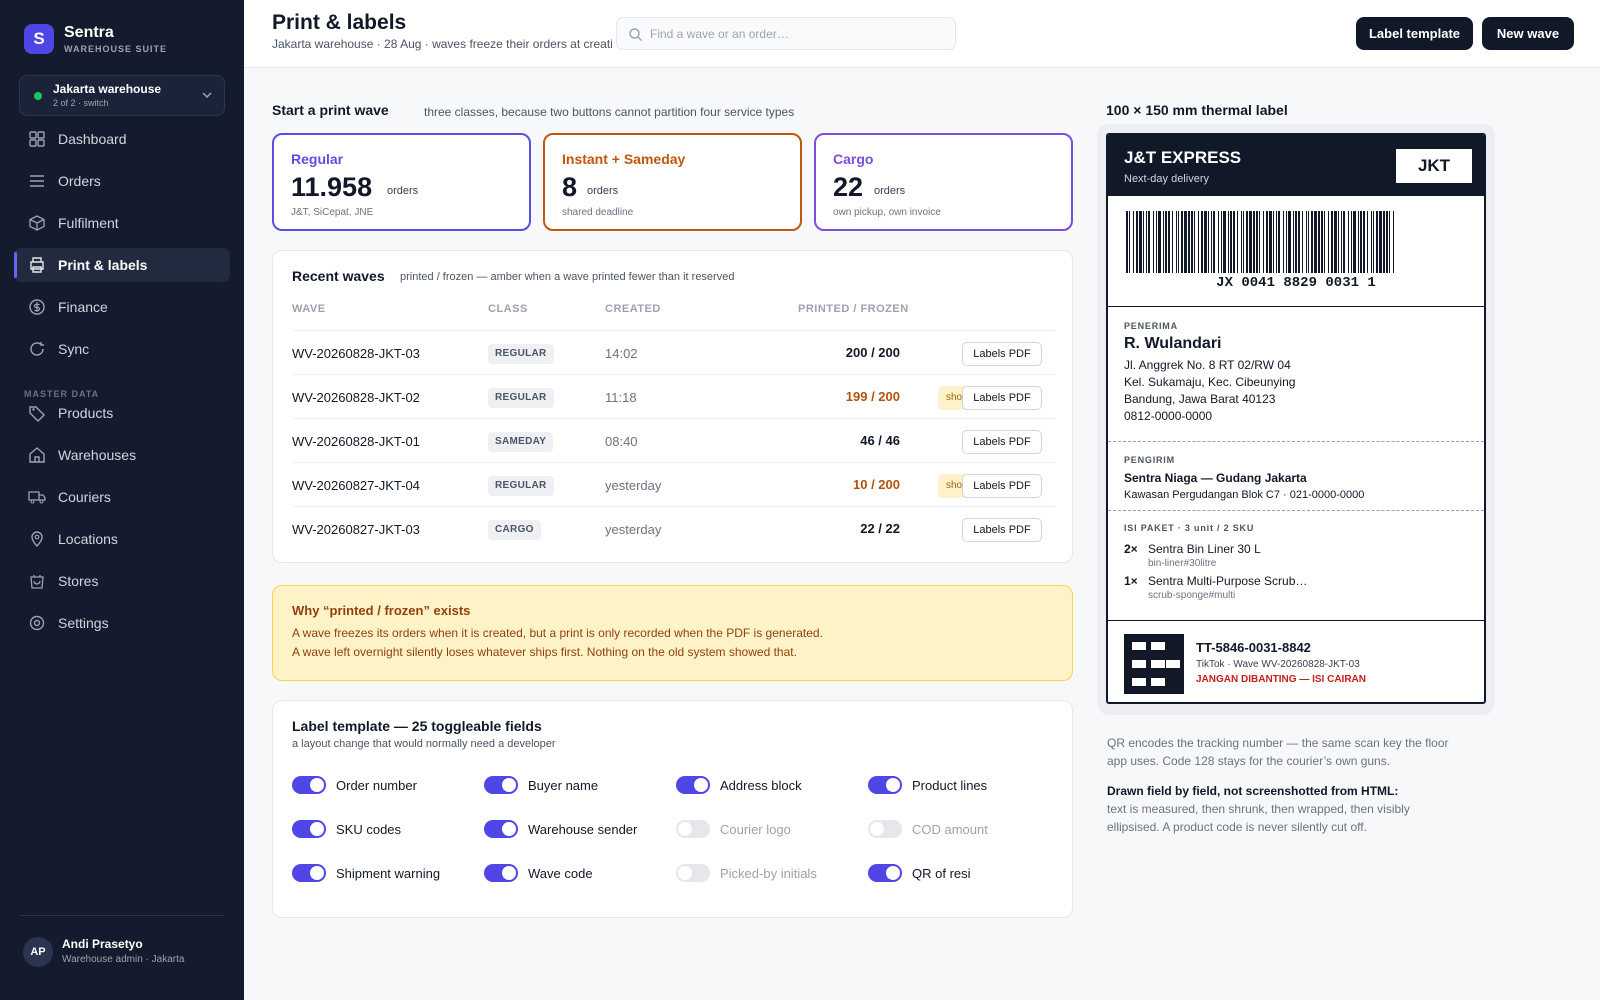  Describe the element at coordinates (1200, 399) in the screenshot. I see `recipient-address-3: Bandung, Jawa Barat 40123` at that location.